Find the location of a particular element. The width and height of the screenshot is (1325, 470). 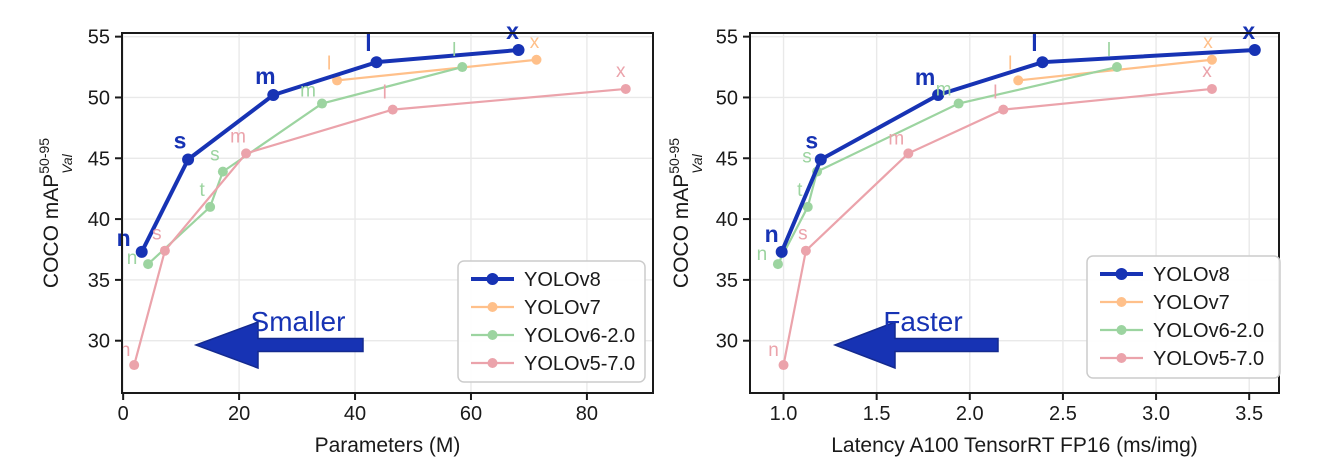

x-tick-label: 3.5 is located at coordinates (1249, 414).